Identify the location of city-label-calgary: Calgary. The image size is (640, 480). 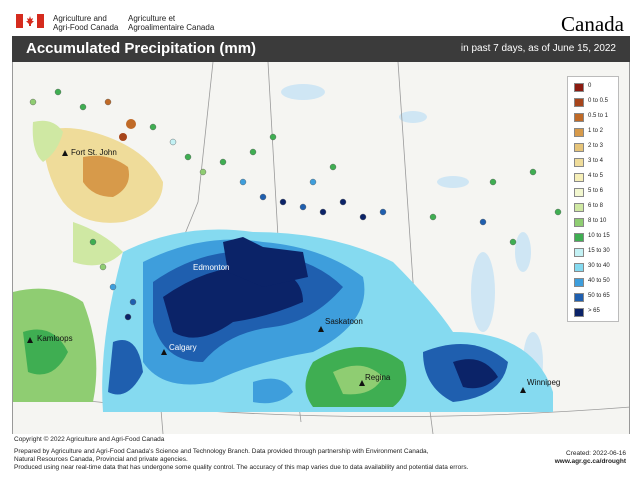
(183, 347).